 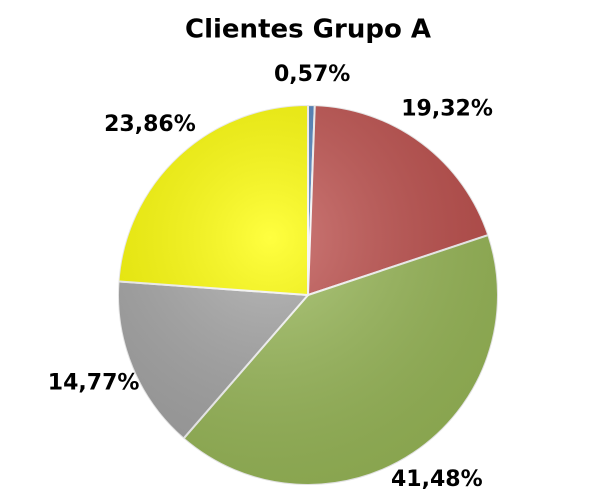 What do you see at coordinates (447, 108) in the screenshot?
I see `data-label: 19,32%` at bounding box center [447, 108].